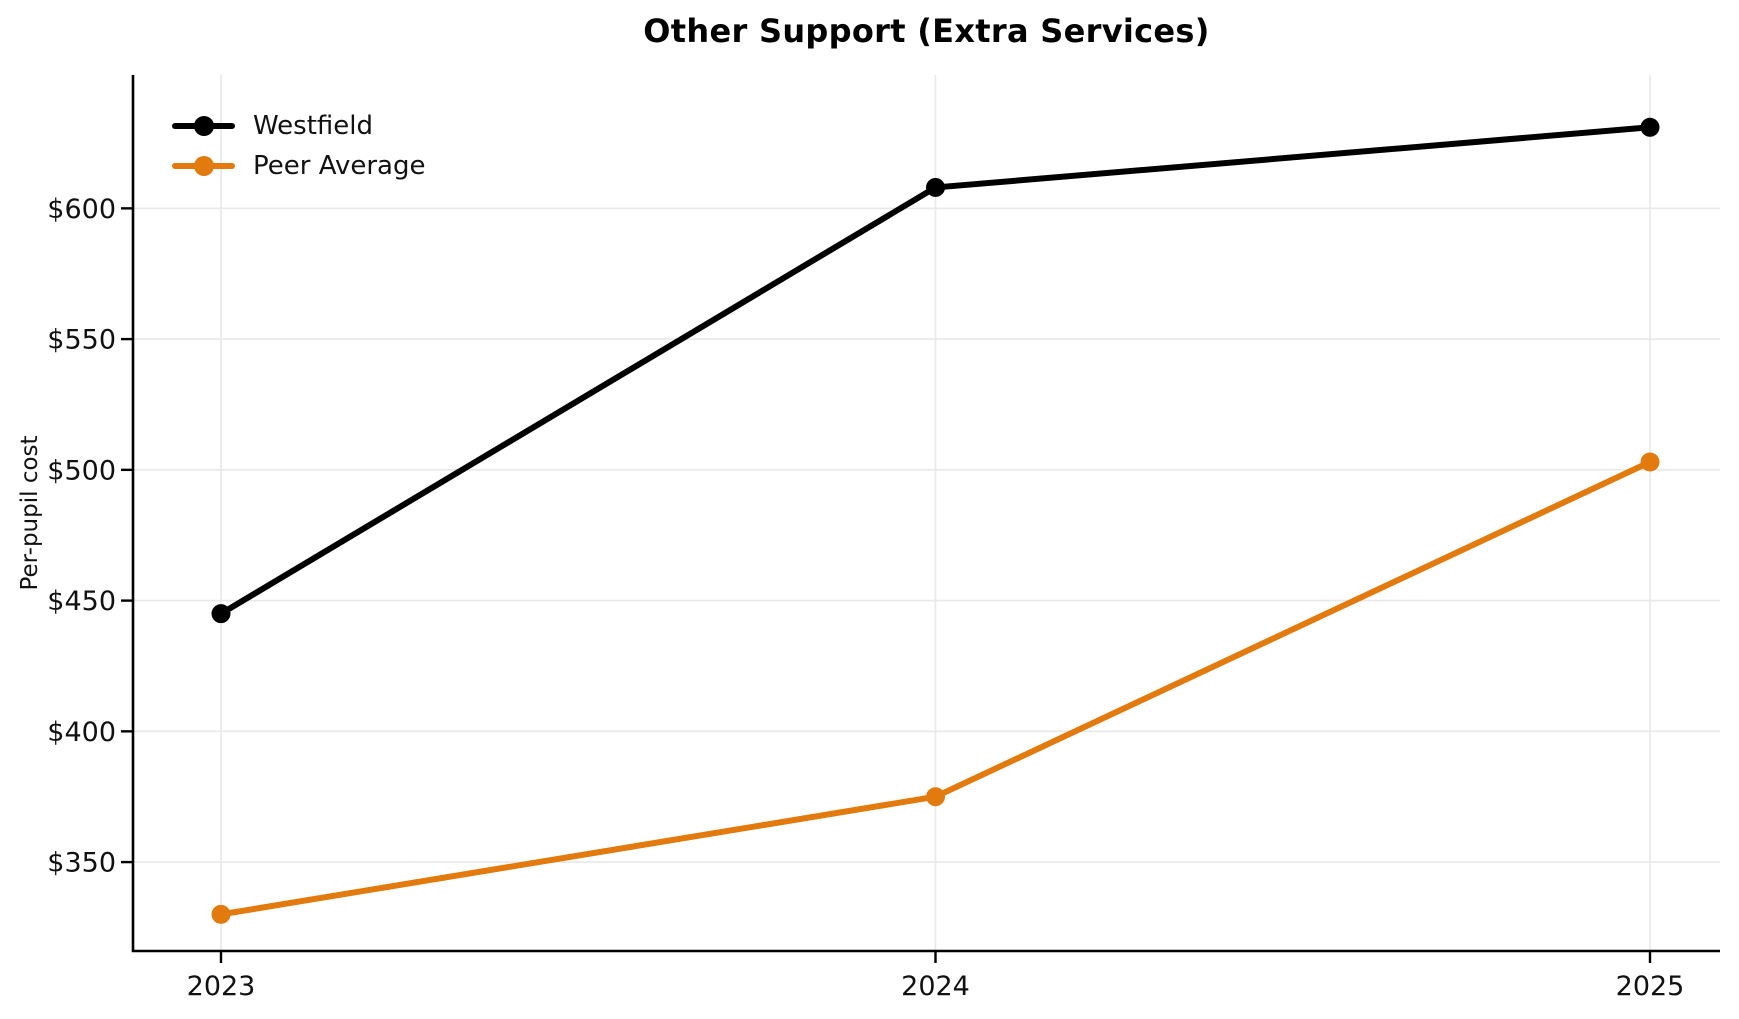 This screenshot has height=1019, width=1739. Describe the element at coordinates (81, 340) in the screenshot. I see `y-tick-label: $550` at that location.